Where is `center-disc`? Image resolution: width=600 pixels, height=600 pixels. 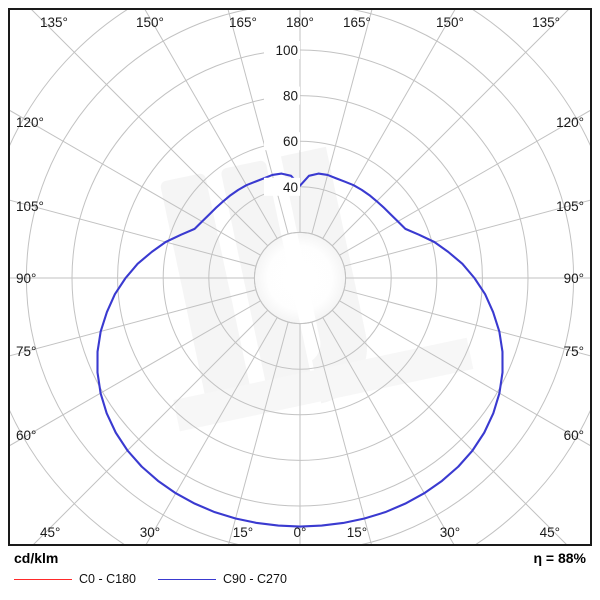 center-disc is located at coordinates (300, 278).